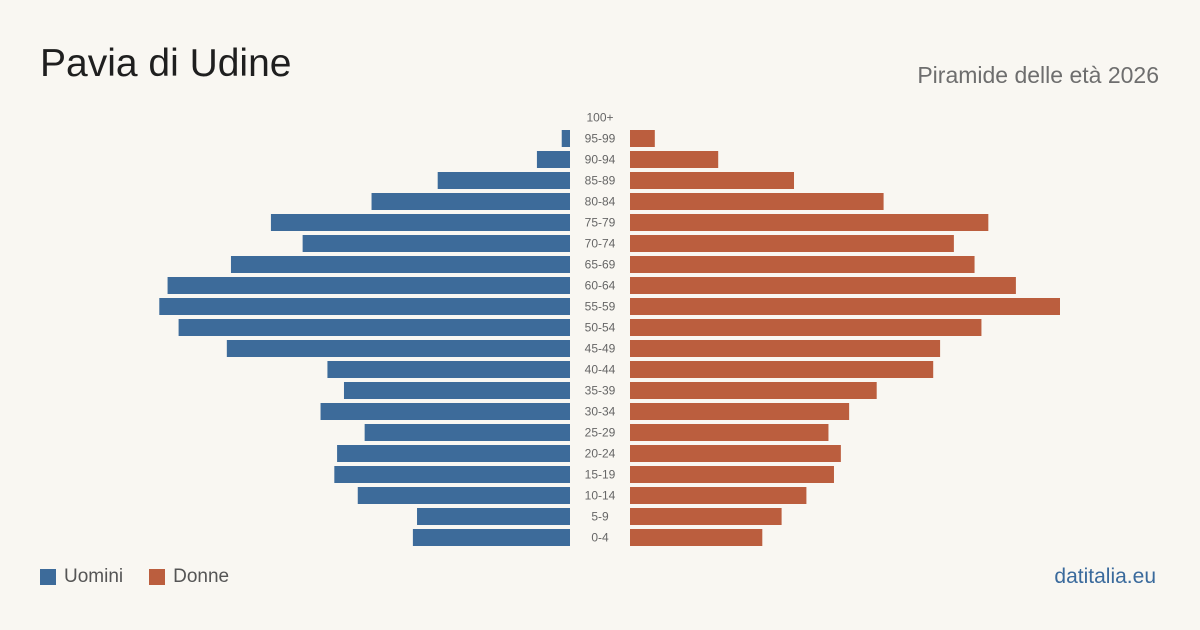 The width and height of the screenshot is (1200, 630). Describe the element at coordinates (600, 517) in the screenshot. I see `age-label-5-9: 5-9` at that location.